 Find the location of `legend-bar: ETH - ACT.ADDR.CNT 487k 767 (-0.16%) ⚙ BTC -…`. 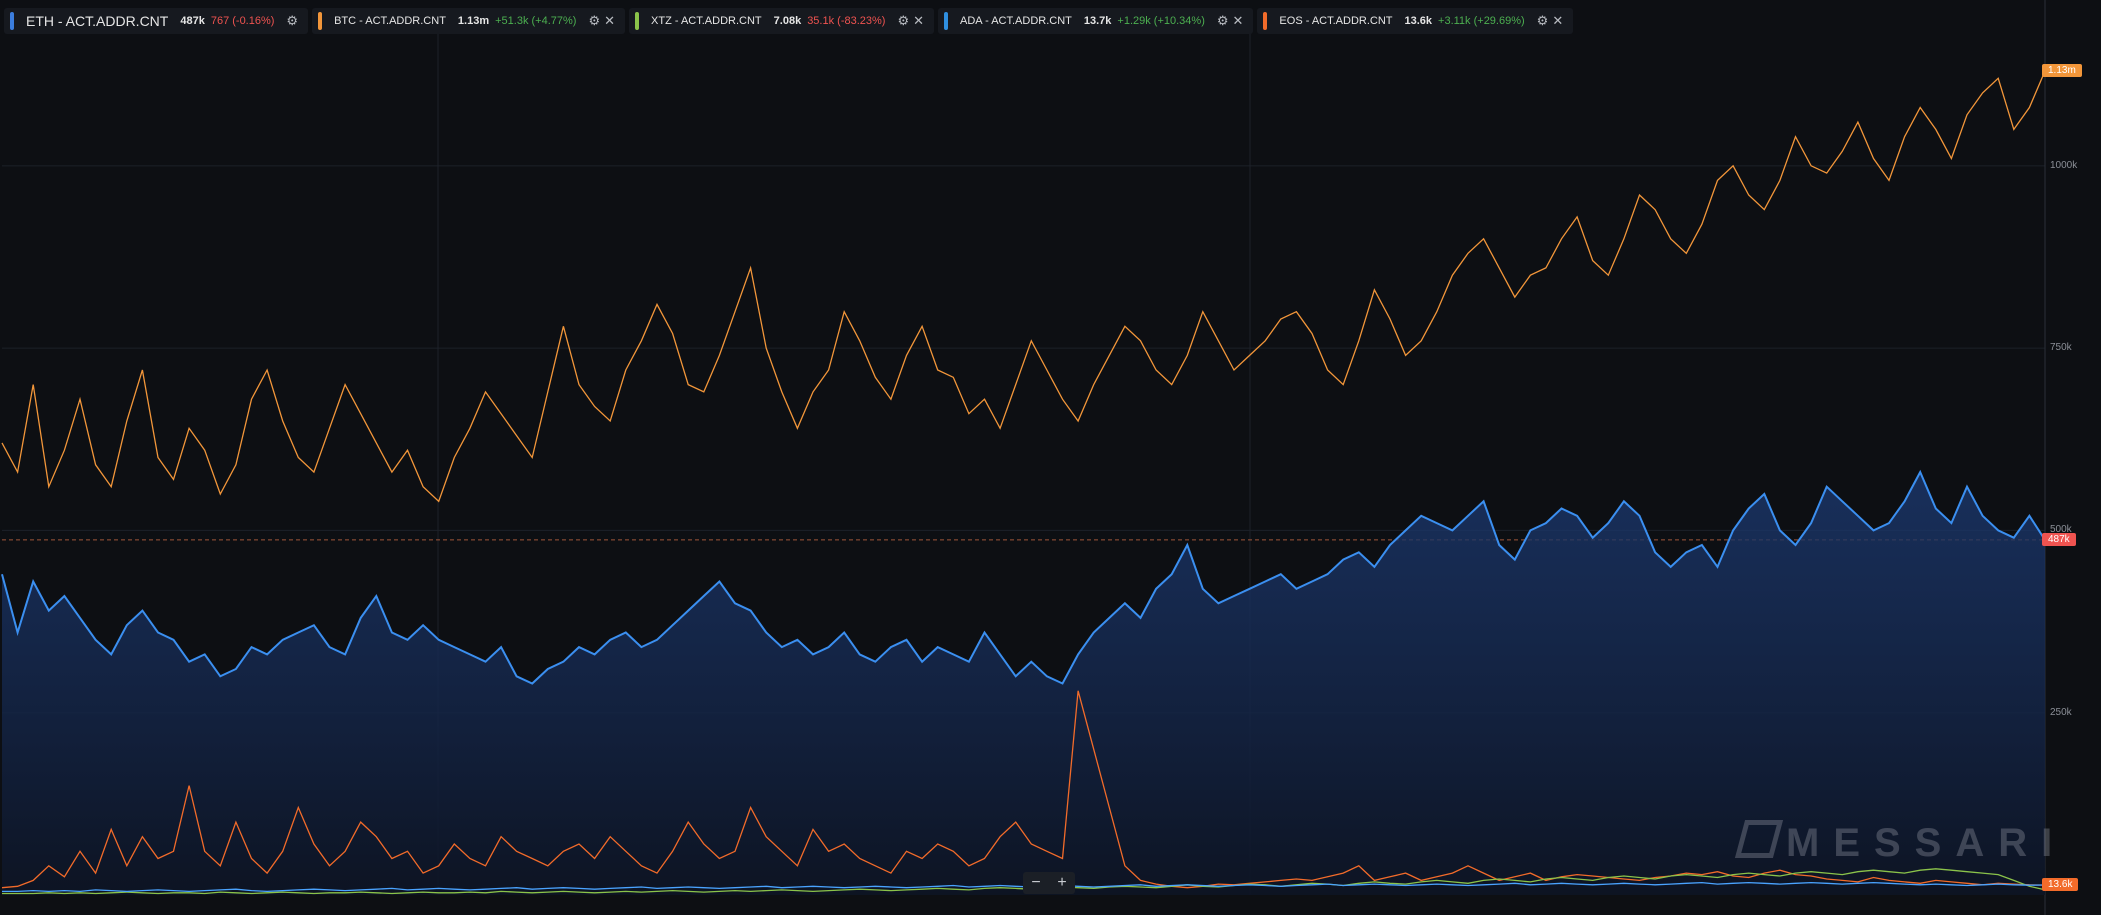

legend-bar: ETH - ACT.ADDR.CNT 487k 767 (-0.16%) ⚙ BTC -… is located at coordinates (789, 21).